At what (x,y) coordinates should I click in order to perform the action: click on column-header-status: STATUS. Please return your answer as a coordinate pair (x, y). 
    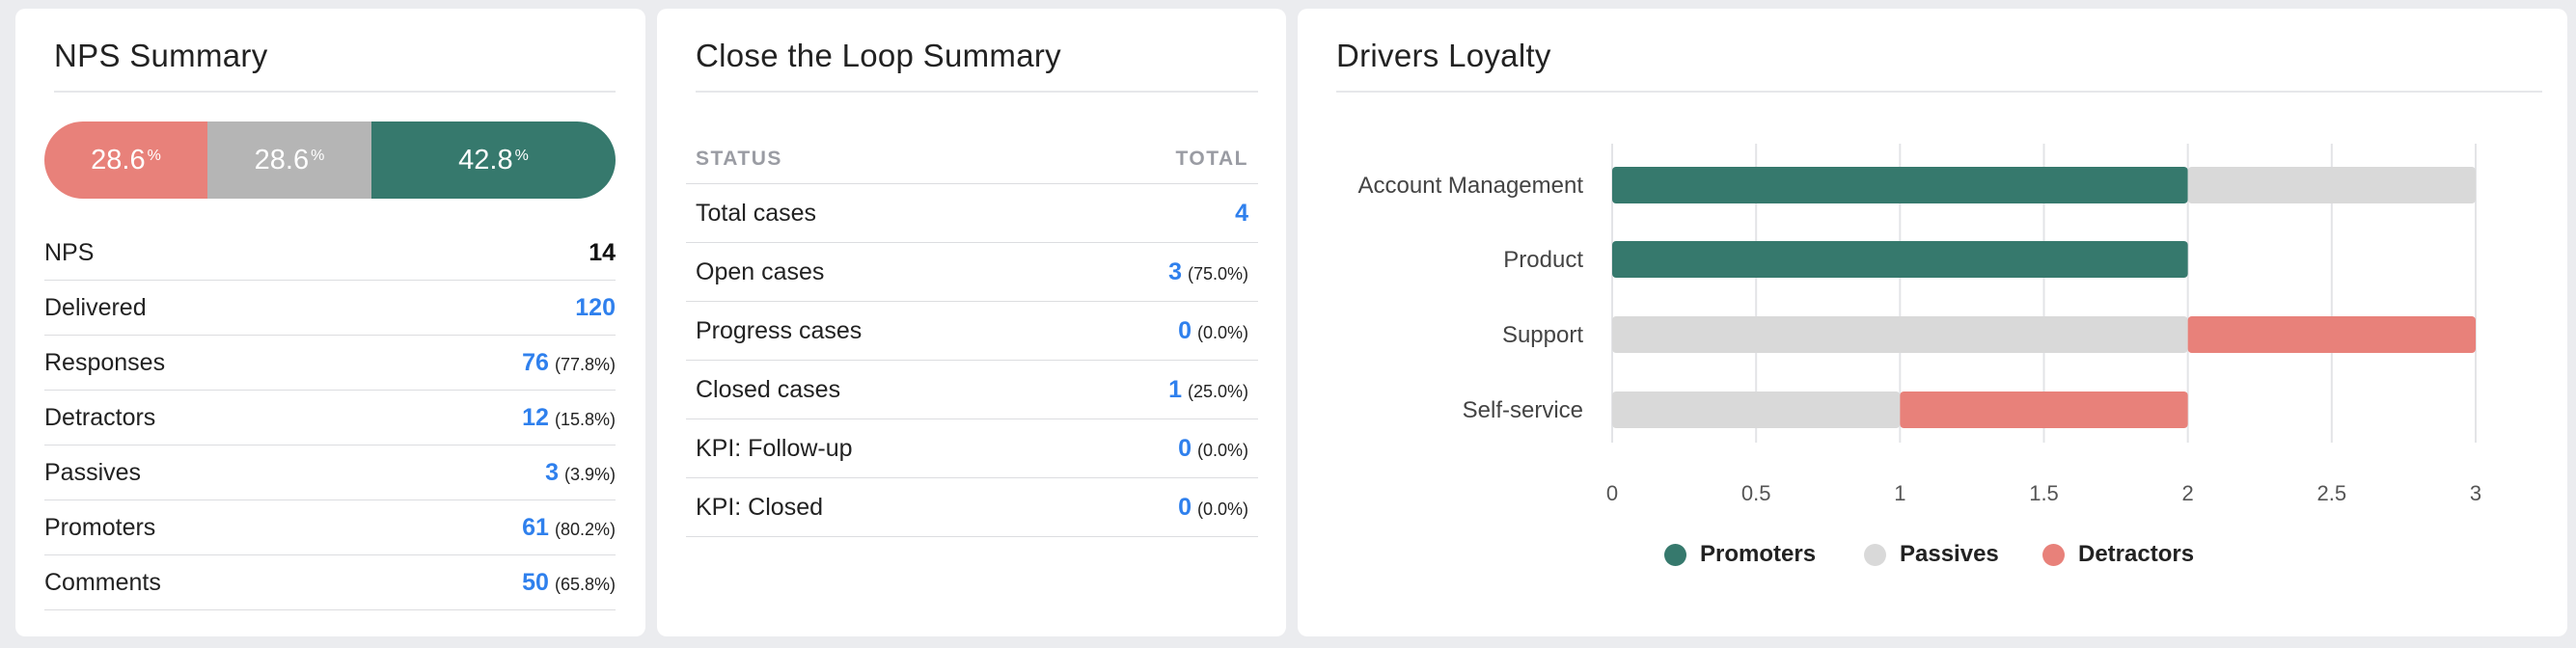
    Looking at the image, I should click on (739, 158).